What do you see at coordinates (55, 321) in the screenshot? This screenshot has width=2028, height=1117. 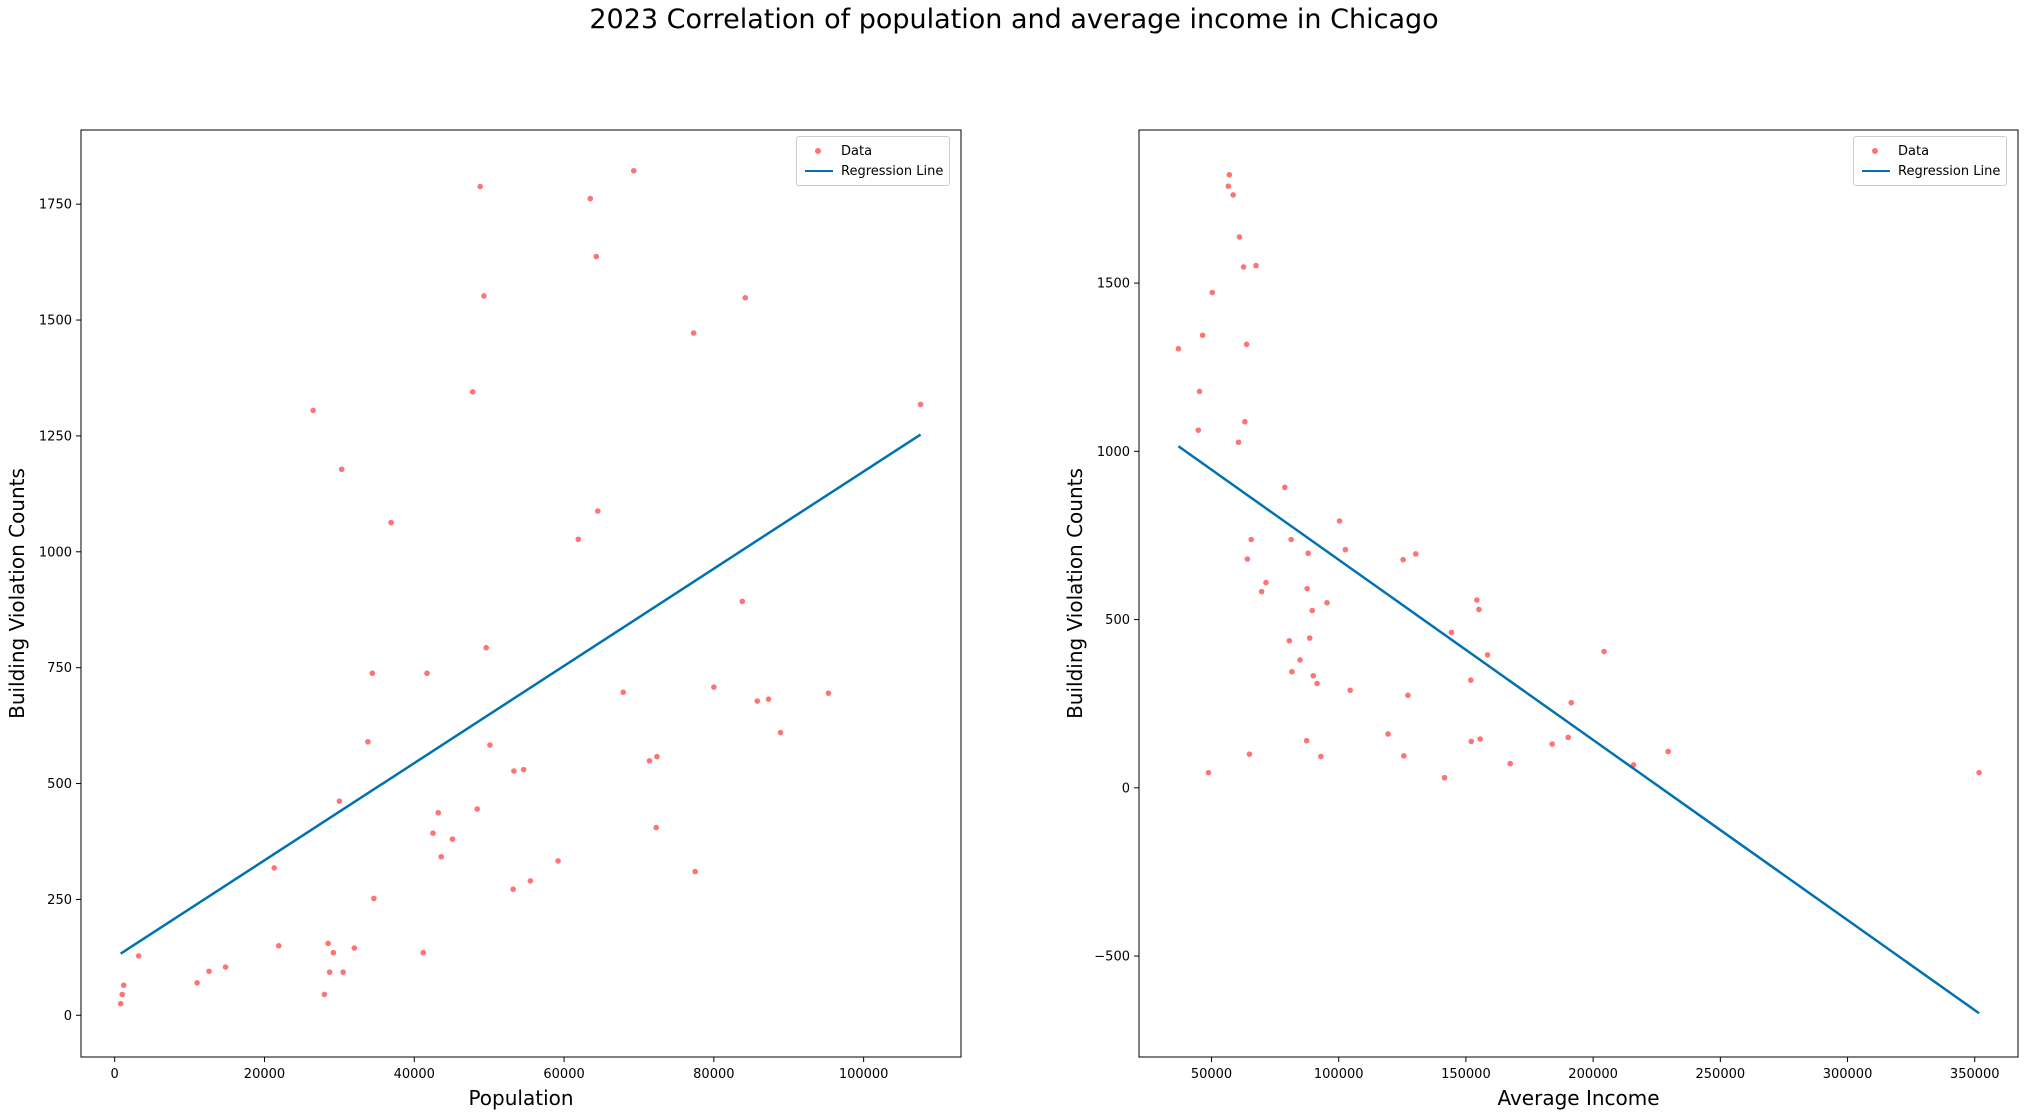 I see `y-tick-label: 1500` at bounding box center [55, 321].